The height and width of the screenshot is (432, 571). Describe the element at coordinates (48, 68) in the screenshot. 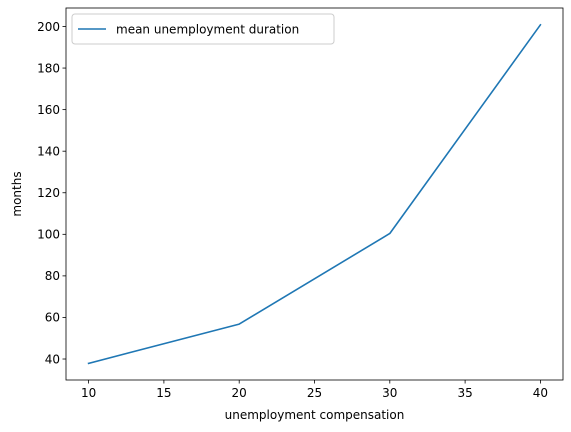

I see `y-tick-label: 180` at that location.